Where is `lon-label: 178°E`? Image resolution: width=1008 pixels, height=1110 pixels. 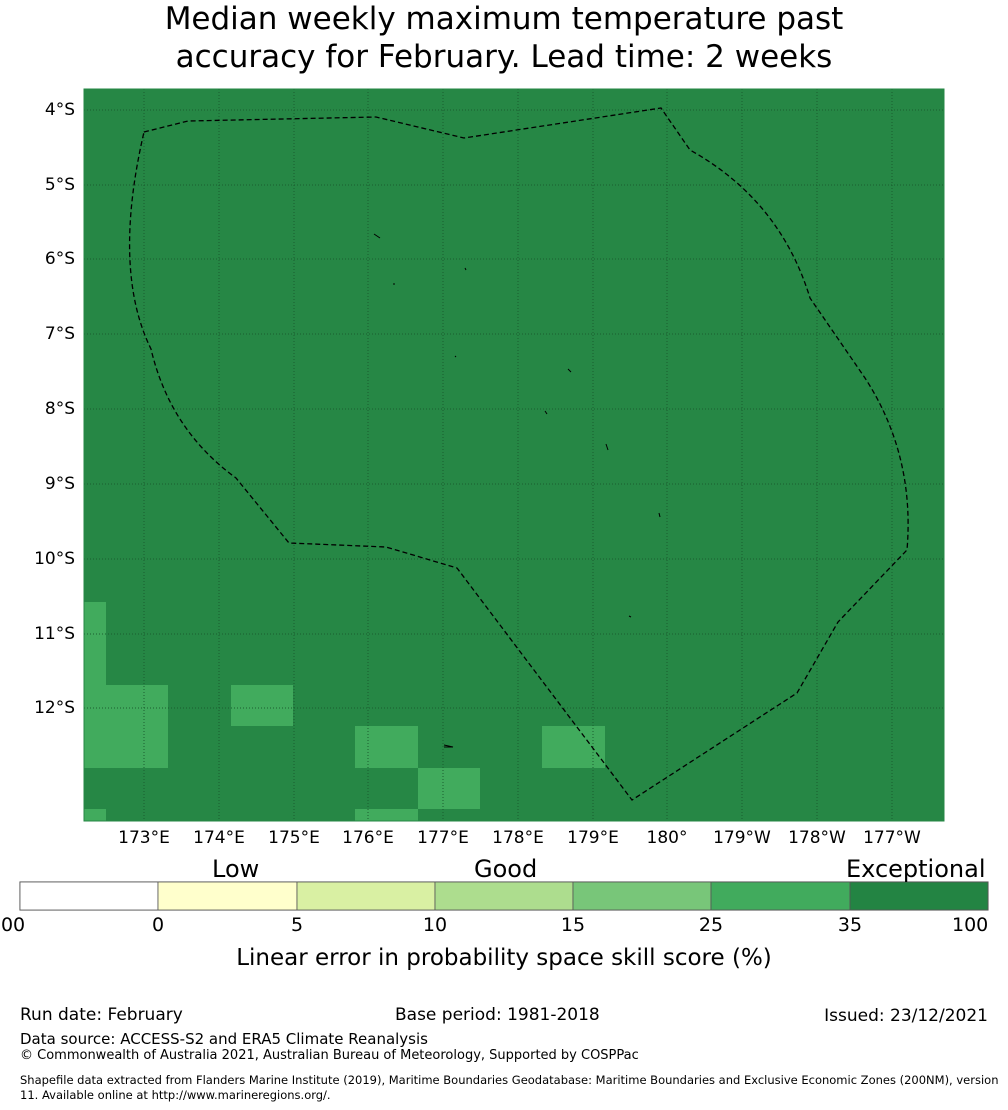
lon-label: 178°E is located at coordinates (518, 838).